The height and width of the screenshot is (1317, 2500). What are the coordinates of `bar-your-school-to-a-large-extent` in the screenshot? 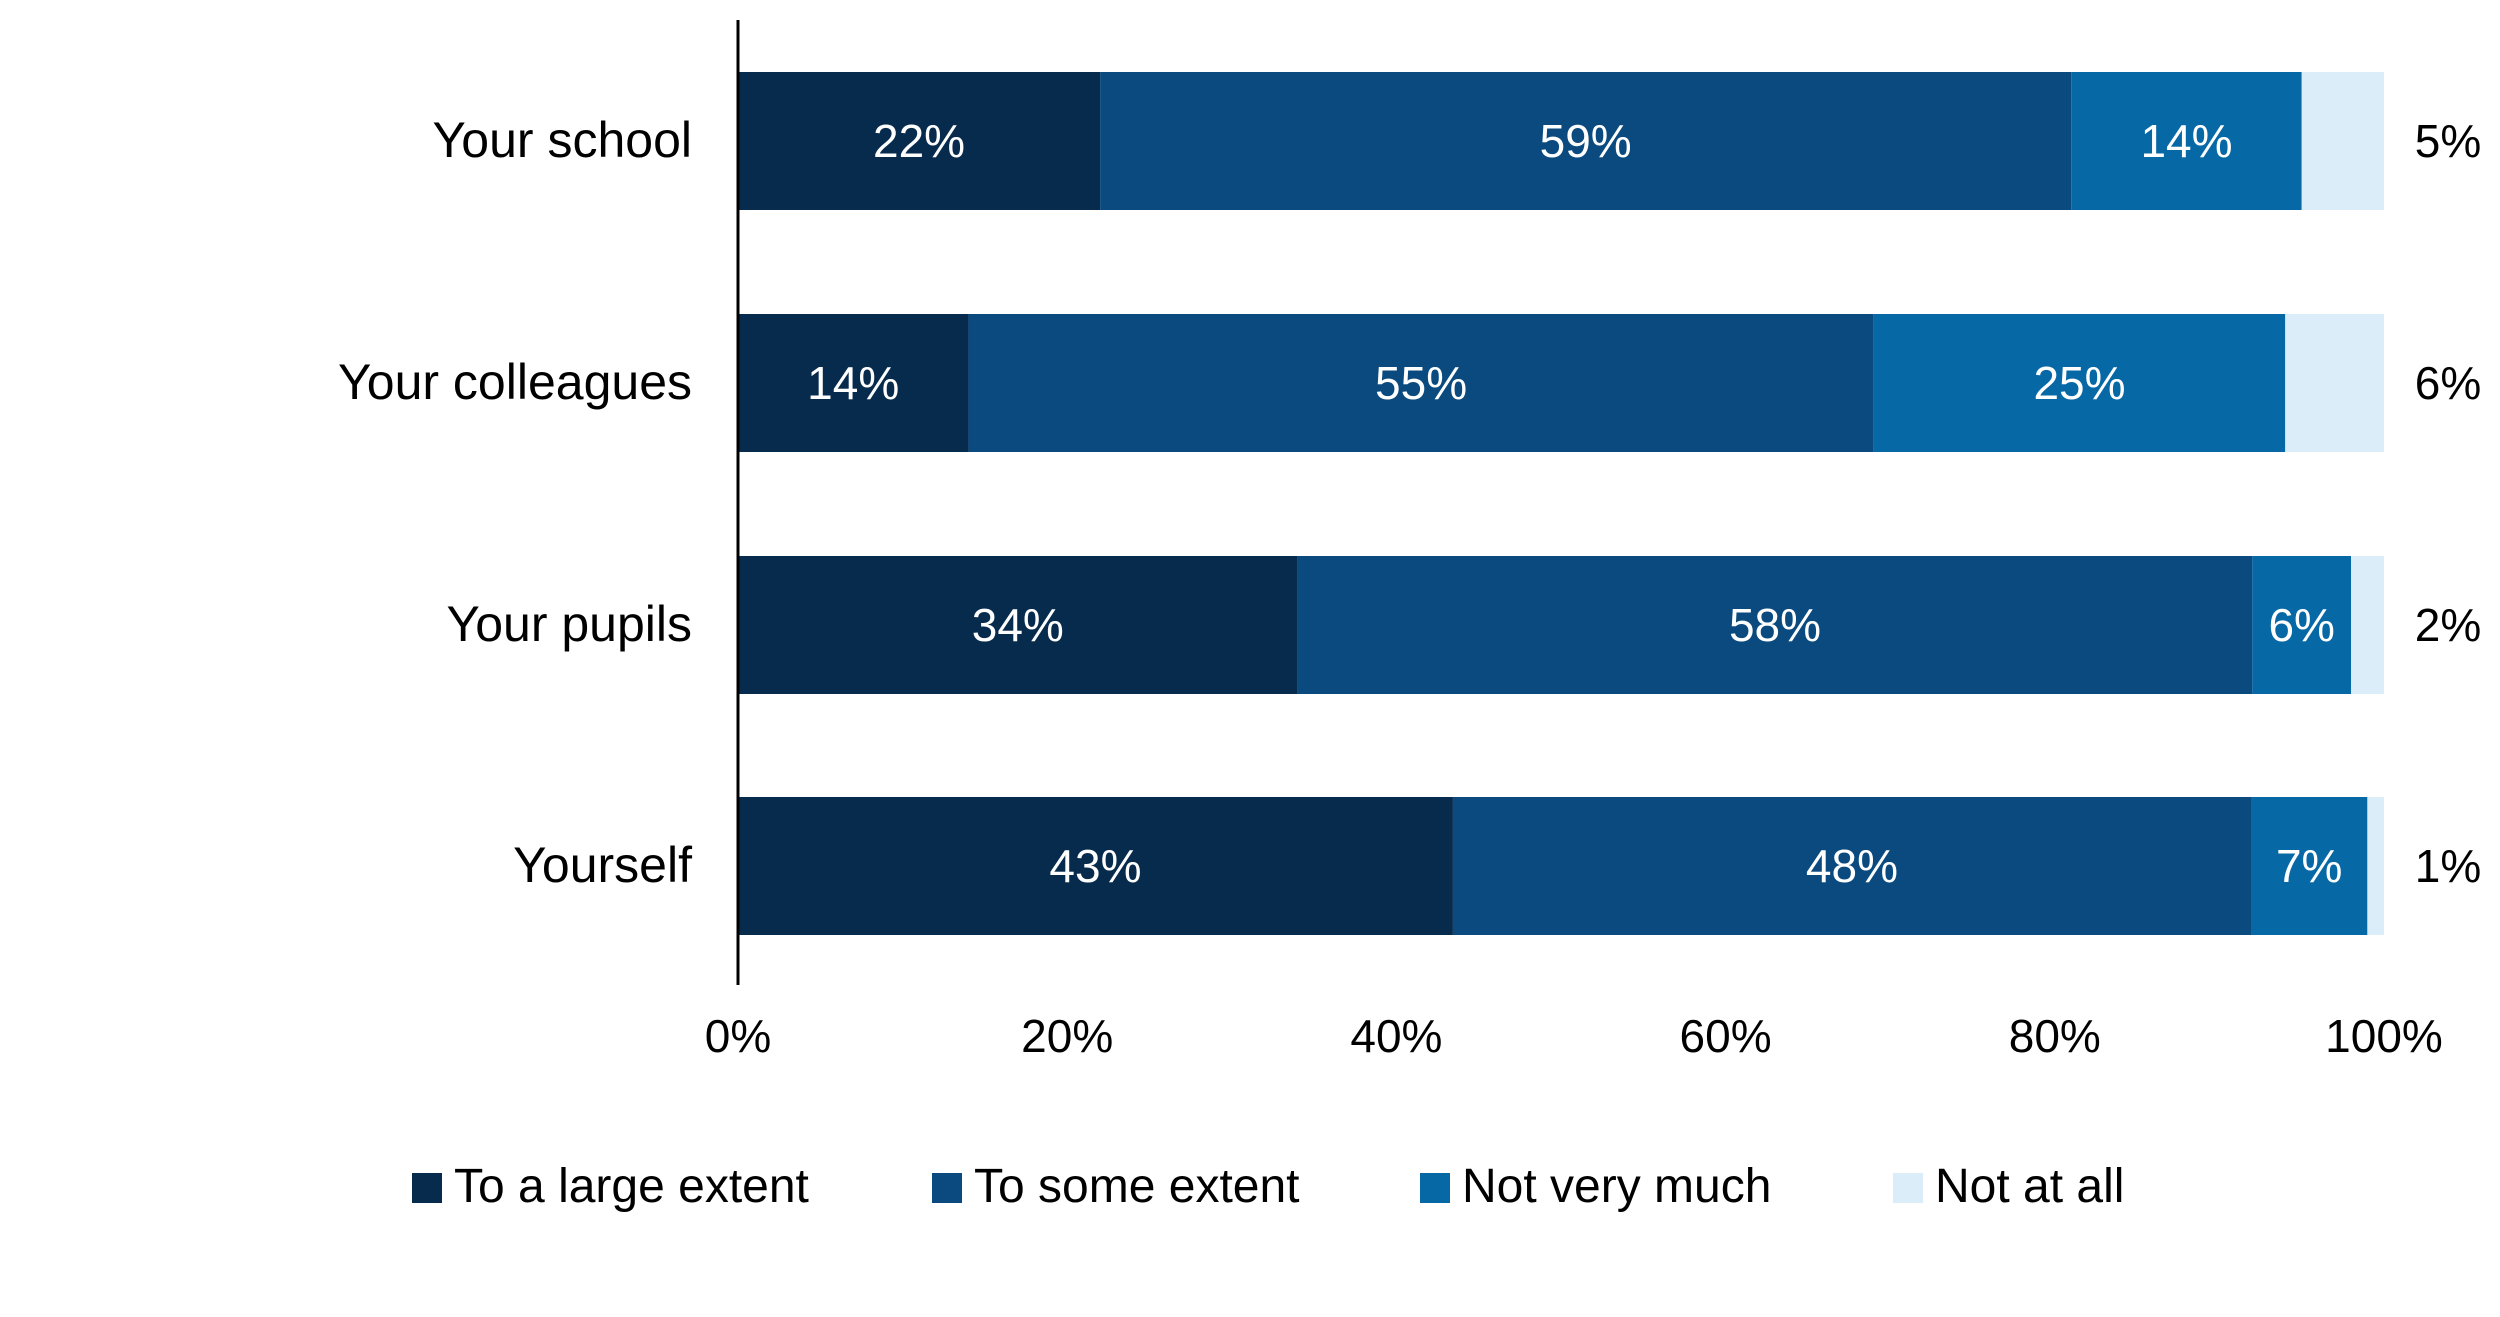 It's located at (919, 141).